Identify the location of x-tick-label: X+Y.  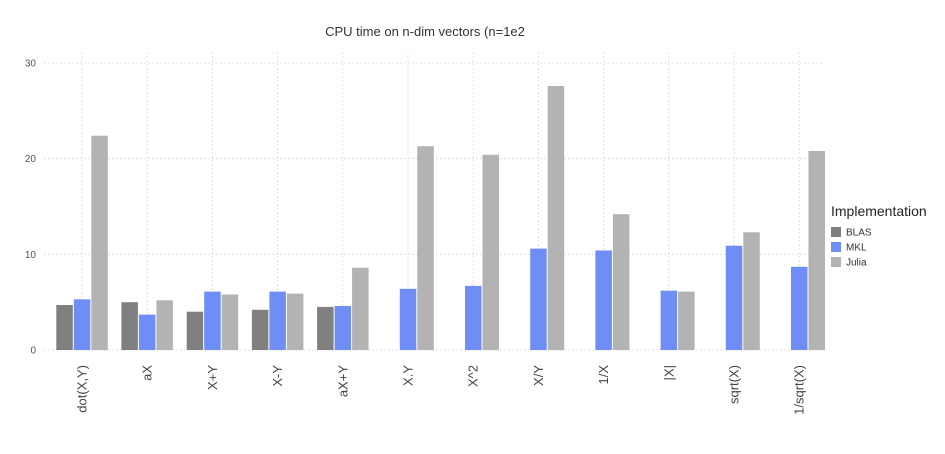
(212, 377).